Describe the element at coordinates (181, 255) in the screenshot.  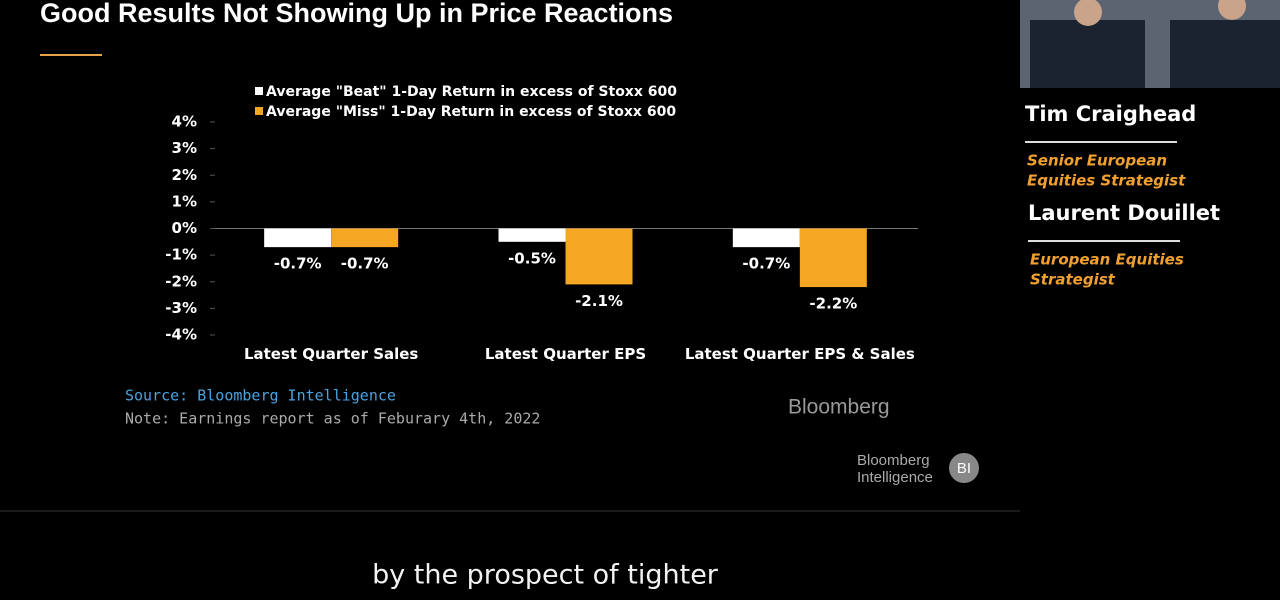
I see `y-tick-label: -1%` at that location.